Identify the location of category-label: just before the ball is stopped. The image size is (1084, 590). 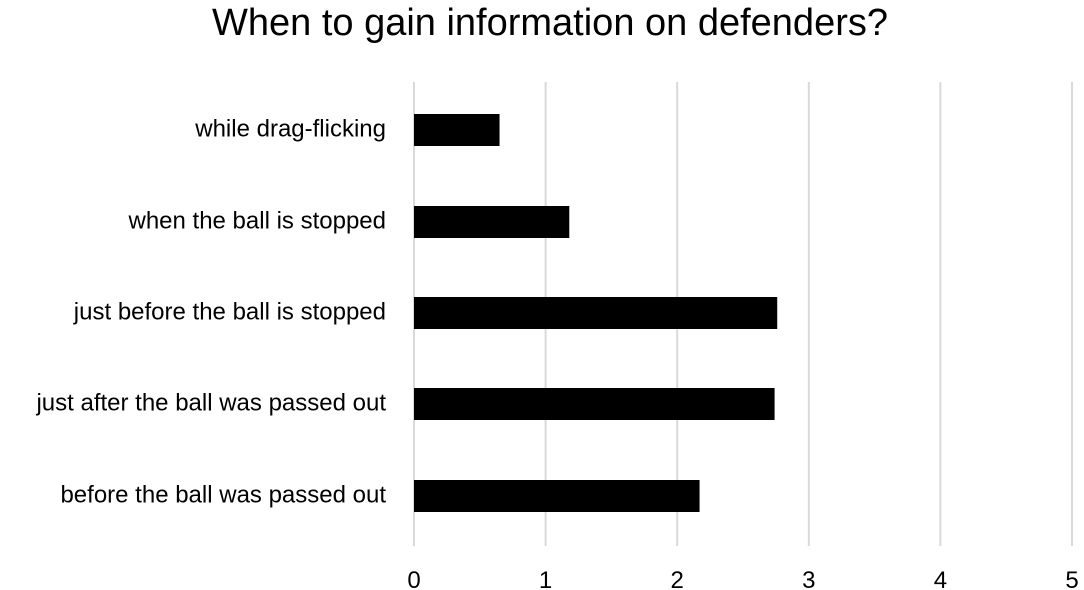
(229, 311).